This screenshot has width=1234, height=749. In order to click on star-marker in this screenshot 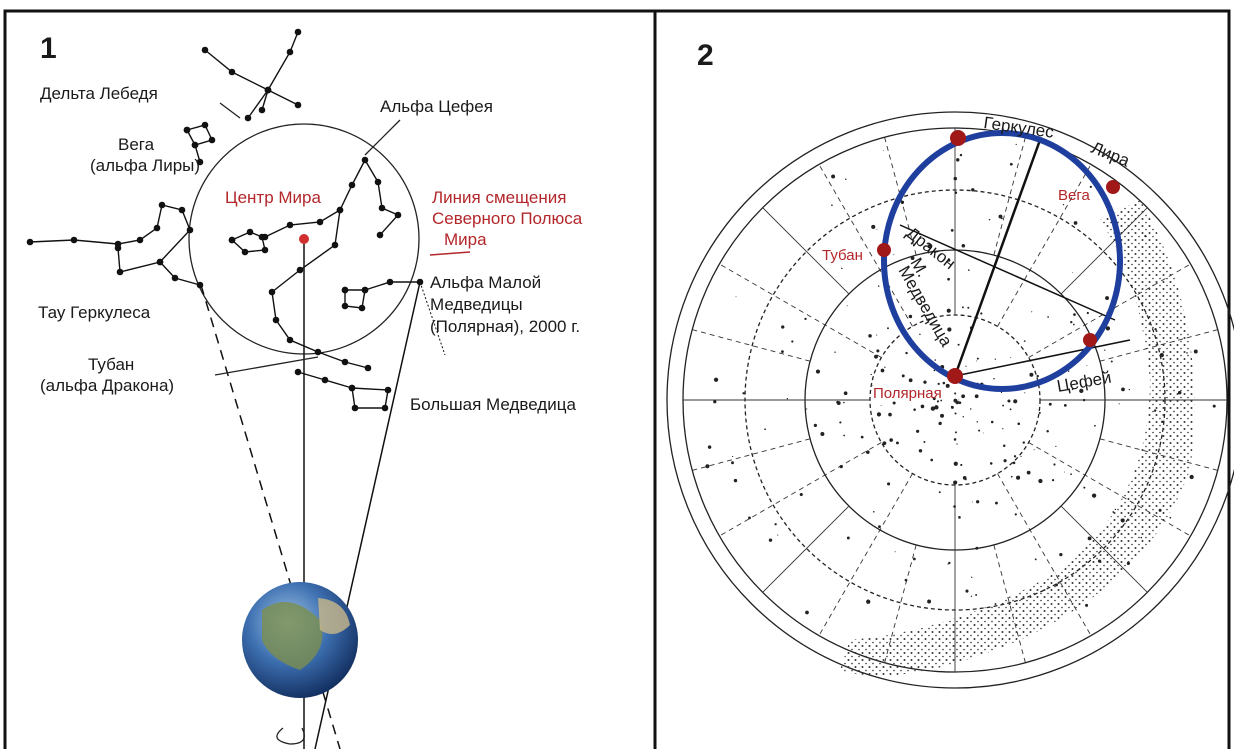, I will do `click(1090, 340)`.